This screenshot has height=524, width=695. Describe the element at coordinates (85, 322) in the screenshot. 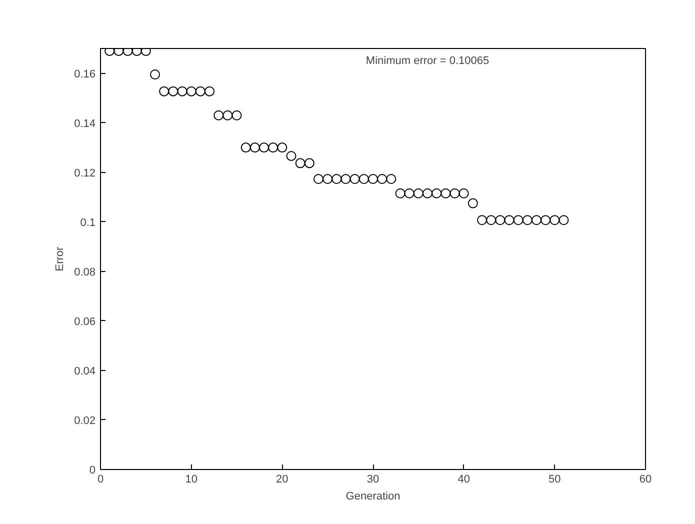

I see `y-tick-label: 0.06` at that location.